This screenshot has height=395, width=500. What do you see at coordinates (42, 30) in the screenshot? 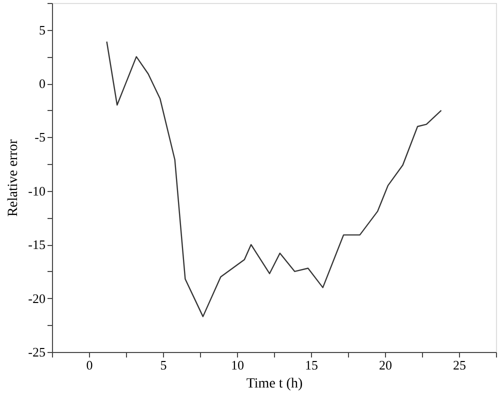
I see `y-tick-label: 5` at bounding box center [42, 30].